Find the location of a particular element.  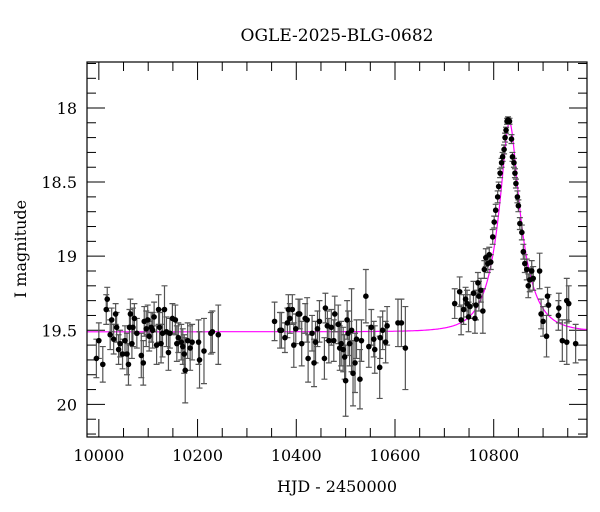

y-tick-label: 19 is located at coordinates (67, 256).